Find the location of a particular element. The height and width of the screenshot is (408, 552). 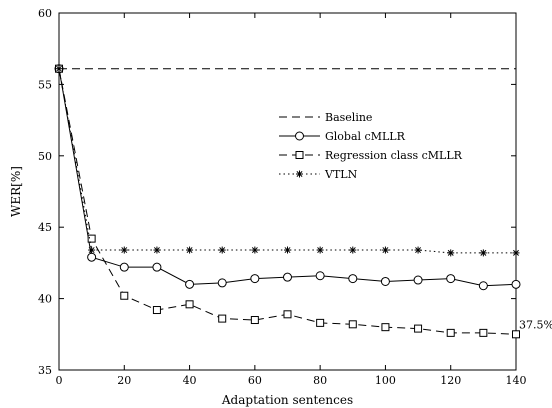

x-tick-label: 120 is located at coordinates (450, 380).